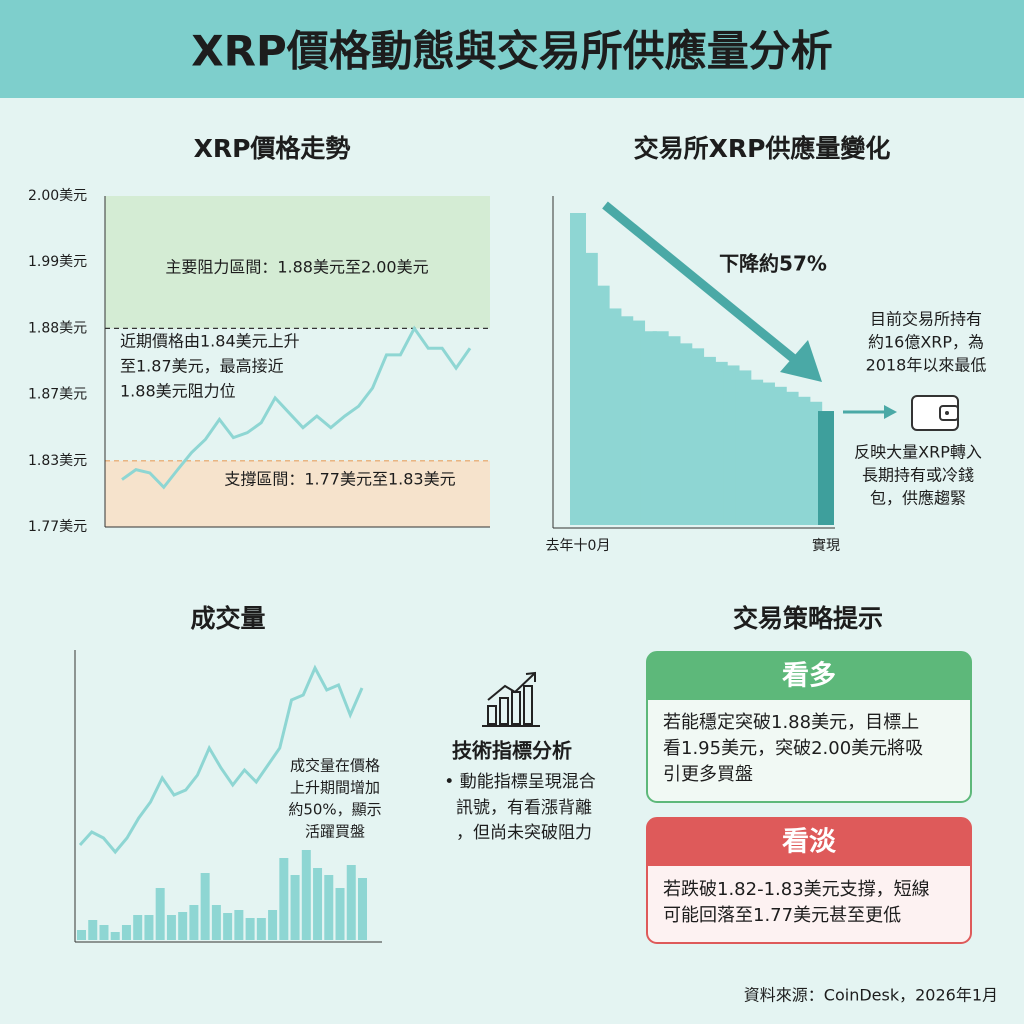 Image resolution: width=1024 pixels, height=1024 pixels. I want to click on annotation: 至1.87美元，最高接近, so click(202, 366).